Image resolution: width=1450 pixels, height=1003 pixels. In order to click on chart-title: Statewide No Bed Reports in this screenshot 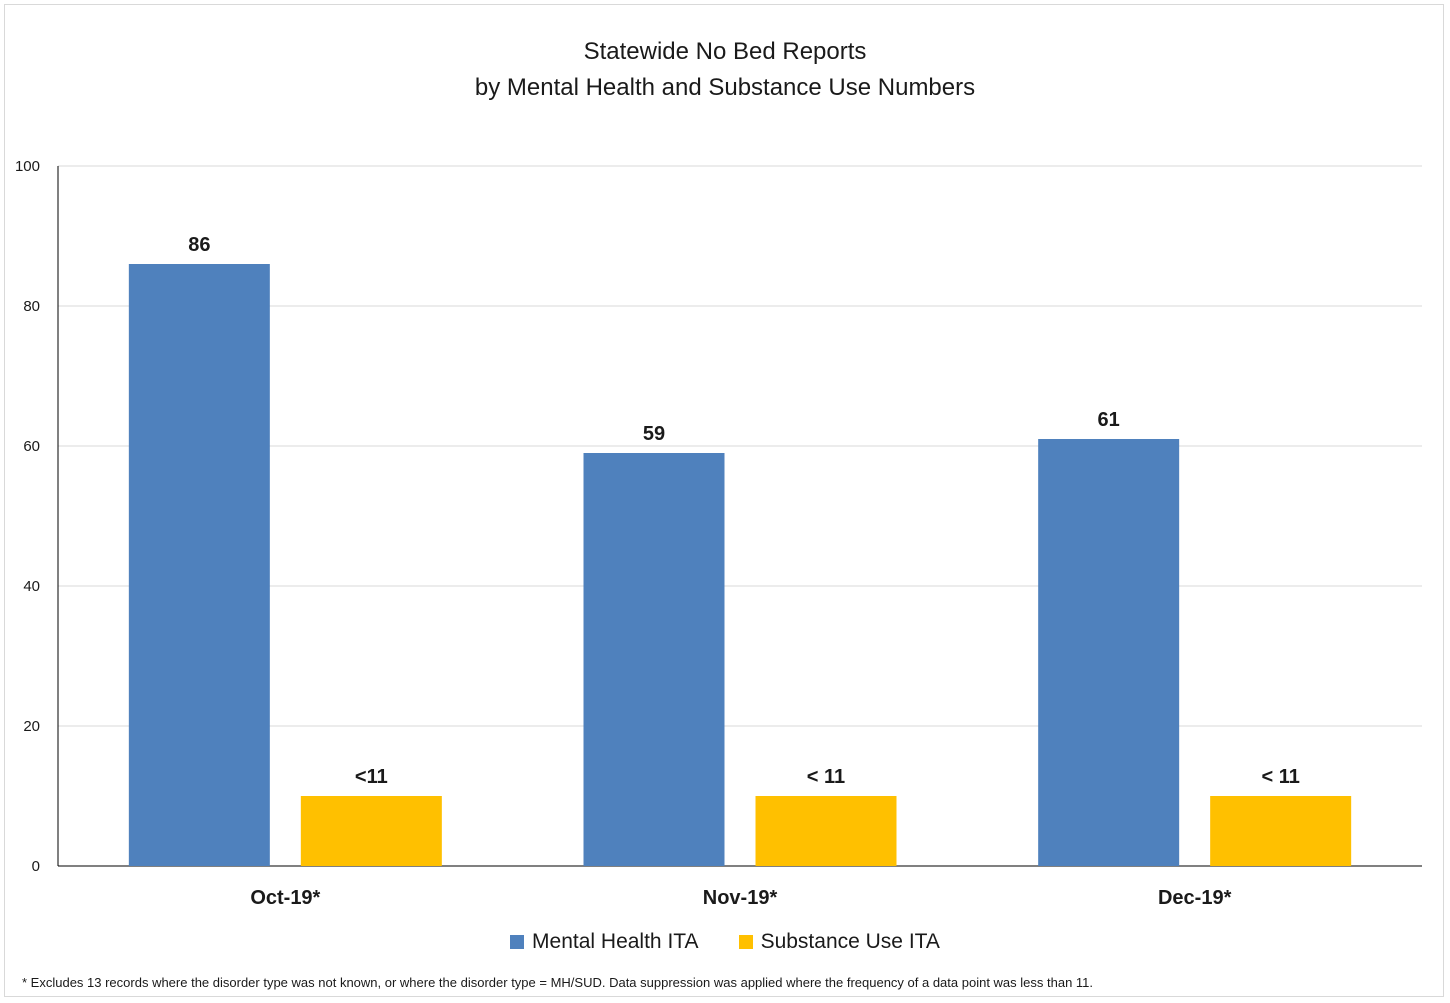, I will do `click(725, 51)`.